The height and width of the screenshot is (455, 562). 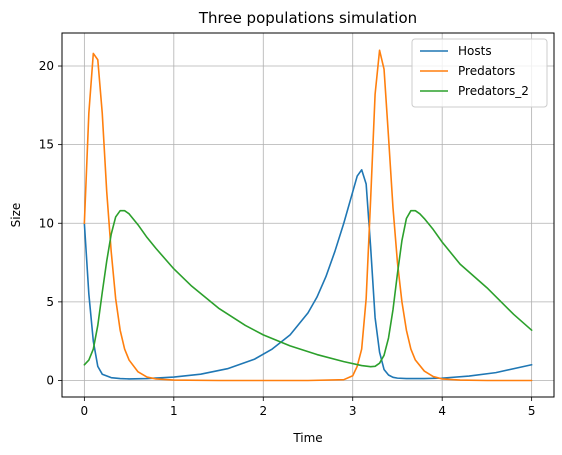 What do you see at coordinates (307, 18) in the screenshot?
I see `chart-title: Three populations simulation` at bounding box center [307, 18].